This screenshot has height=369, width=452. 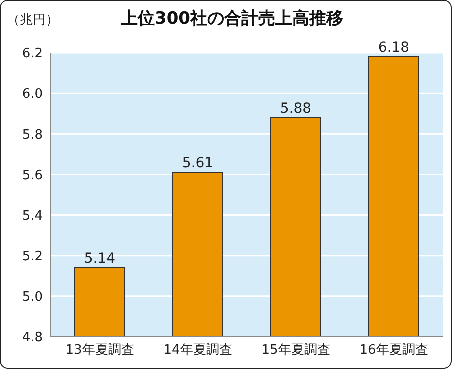 What do you see at coordinates (100, 350) in the screenshot?
I see `x-tick-label: 13年夏調査` at bounding box center [100, 350].